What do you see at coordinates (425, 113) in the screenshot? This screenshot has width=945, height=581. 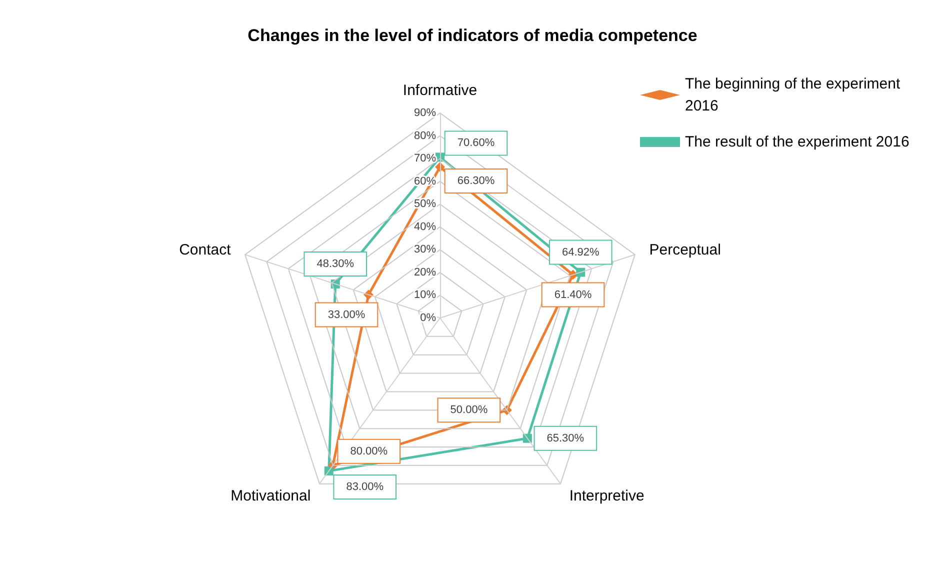 I see `y-tick-label: 90%` at bounding box center [425, 113].